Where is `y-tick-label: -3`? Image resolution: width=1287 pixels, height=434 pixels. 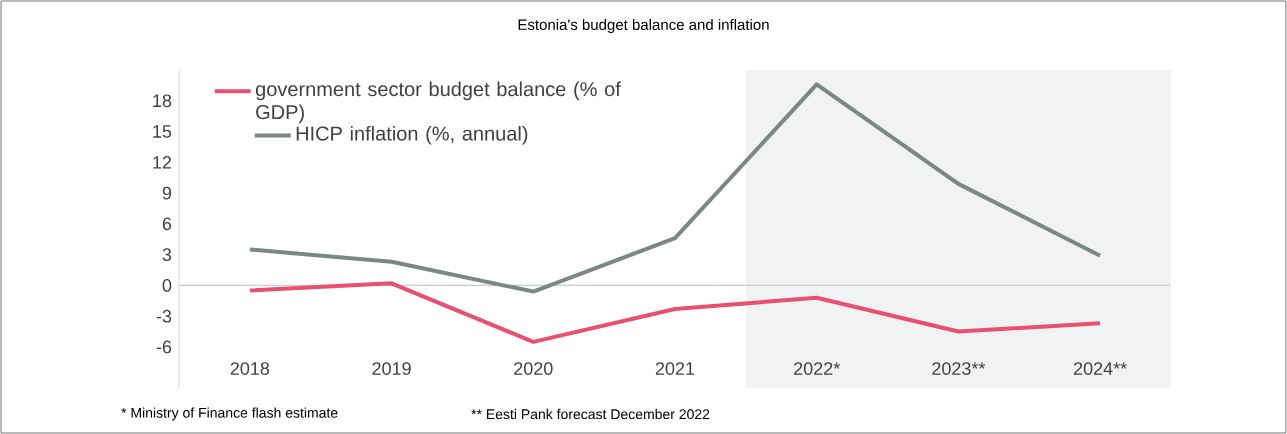 y-tick-label: -3 is located at coordinates (164, 316).